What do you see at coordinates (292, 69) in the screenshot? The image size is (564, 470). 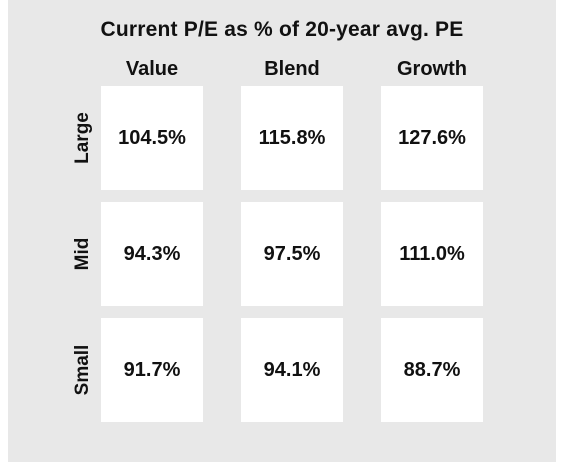 I see `column-header-blend: Blend` at bounding box center [292, 69].